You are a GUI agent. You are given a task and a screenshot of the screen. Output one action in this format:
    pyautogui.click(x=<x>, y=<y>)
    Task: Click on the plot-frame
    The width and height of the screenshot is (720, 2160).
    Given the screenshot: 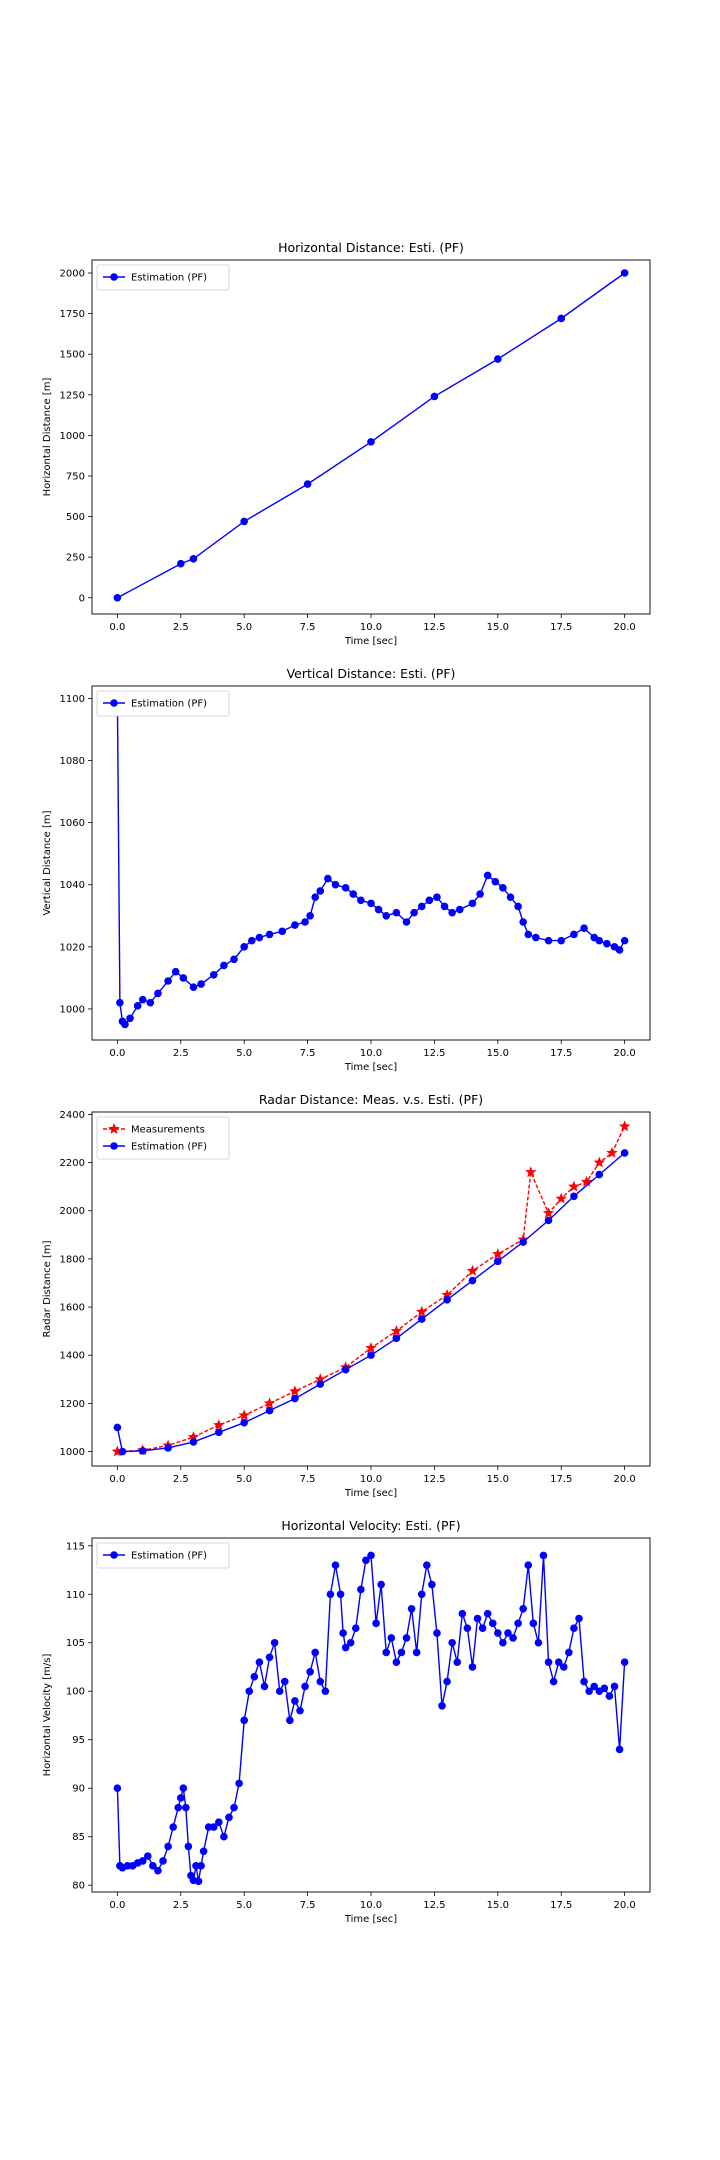 What is the action you would take?
    pyautogui.click(x=371, y=437)
    